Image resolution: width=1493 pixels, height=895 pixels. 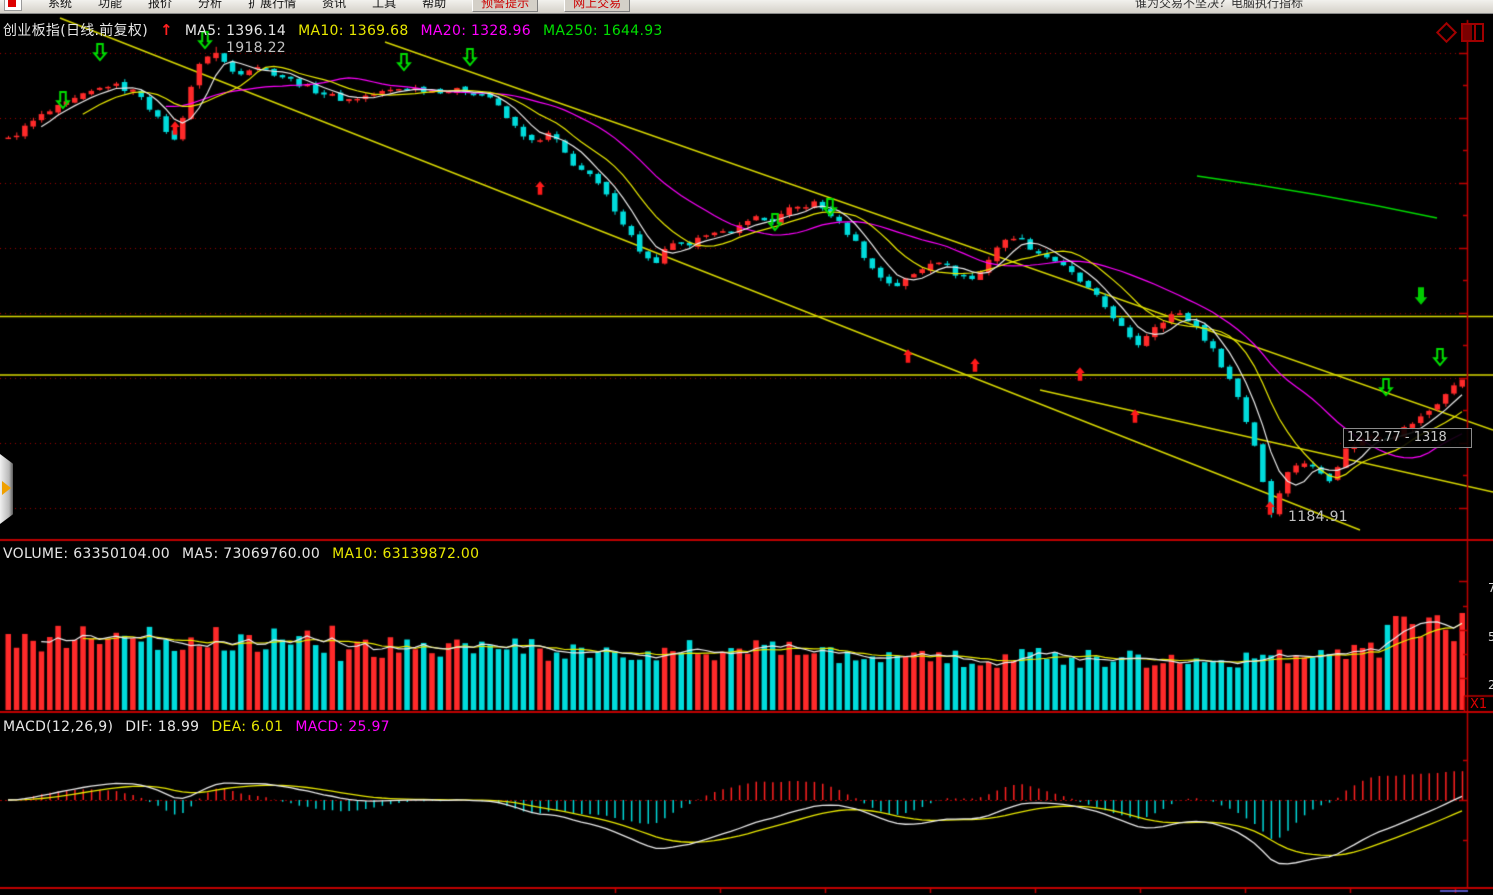 I want to click on menu-item-news: 资讯, so click(x=334, y=5).